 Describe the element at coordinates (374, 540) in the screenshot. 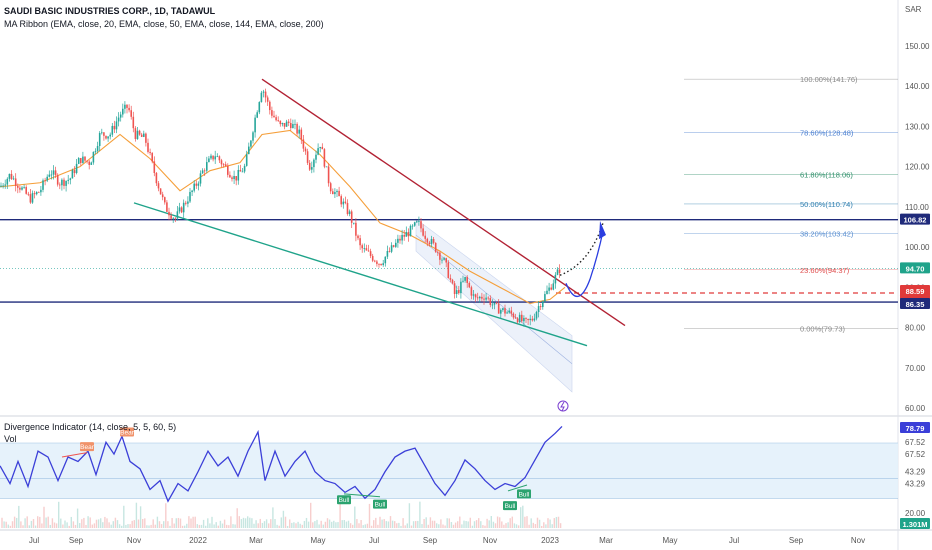

I see `time-tick-label: Jul` at that location.